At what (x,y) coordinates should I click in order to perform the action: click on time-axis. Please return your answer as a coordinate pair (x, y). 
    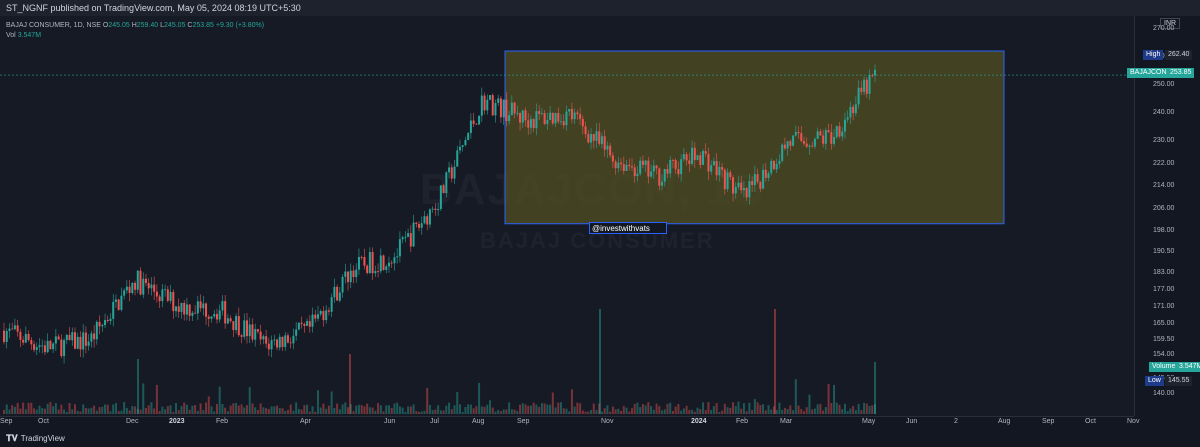
    Looking at the image, I should click on (567, 422).